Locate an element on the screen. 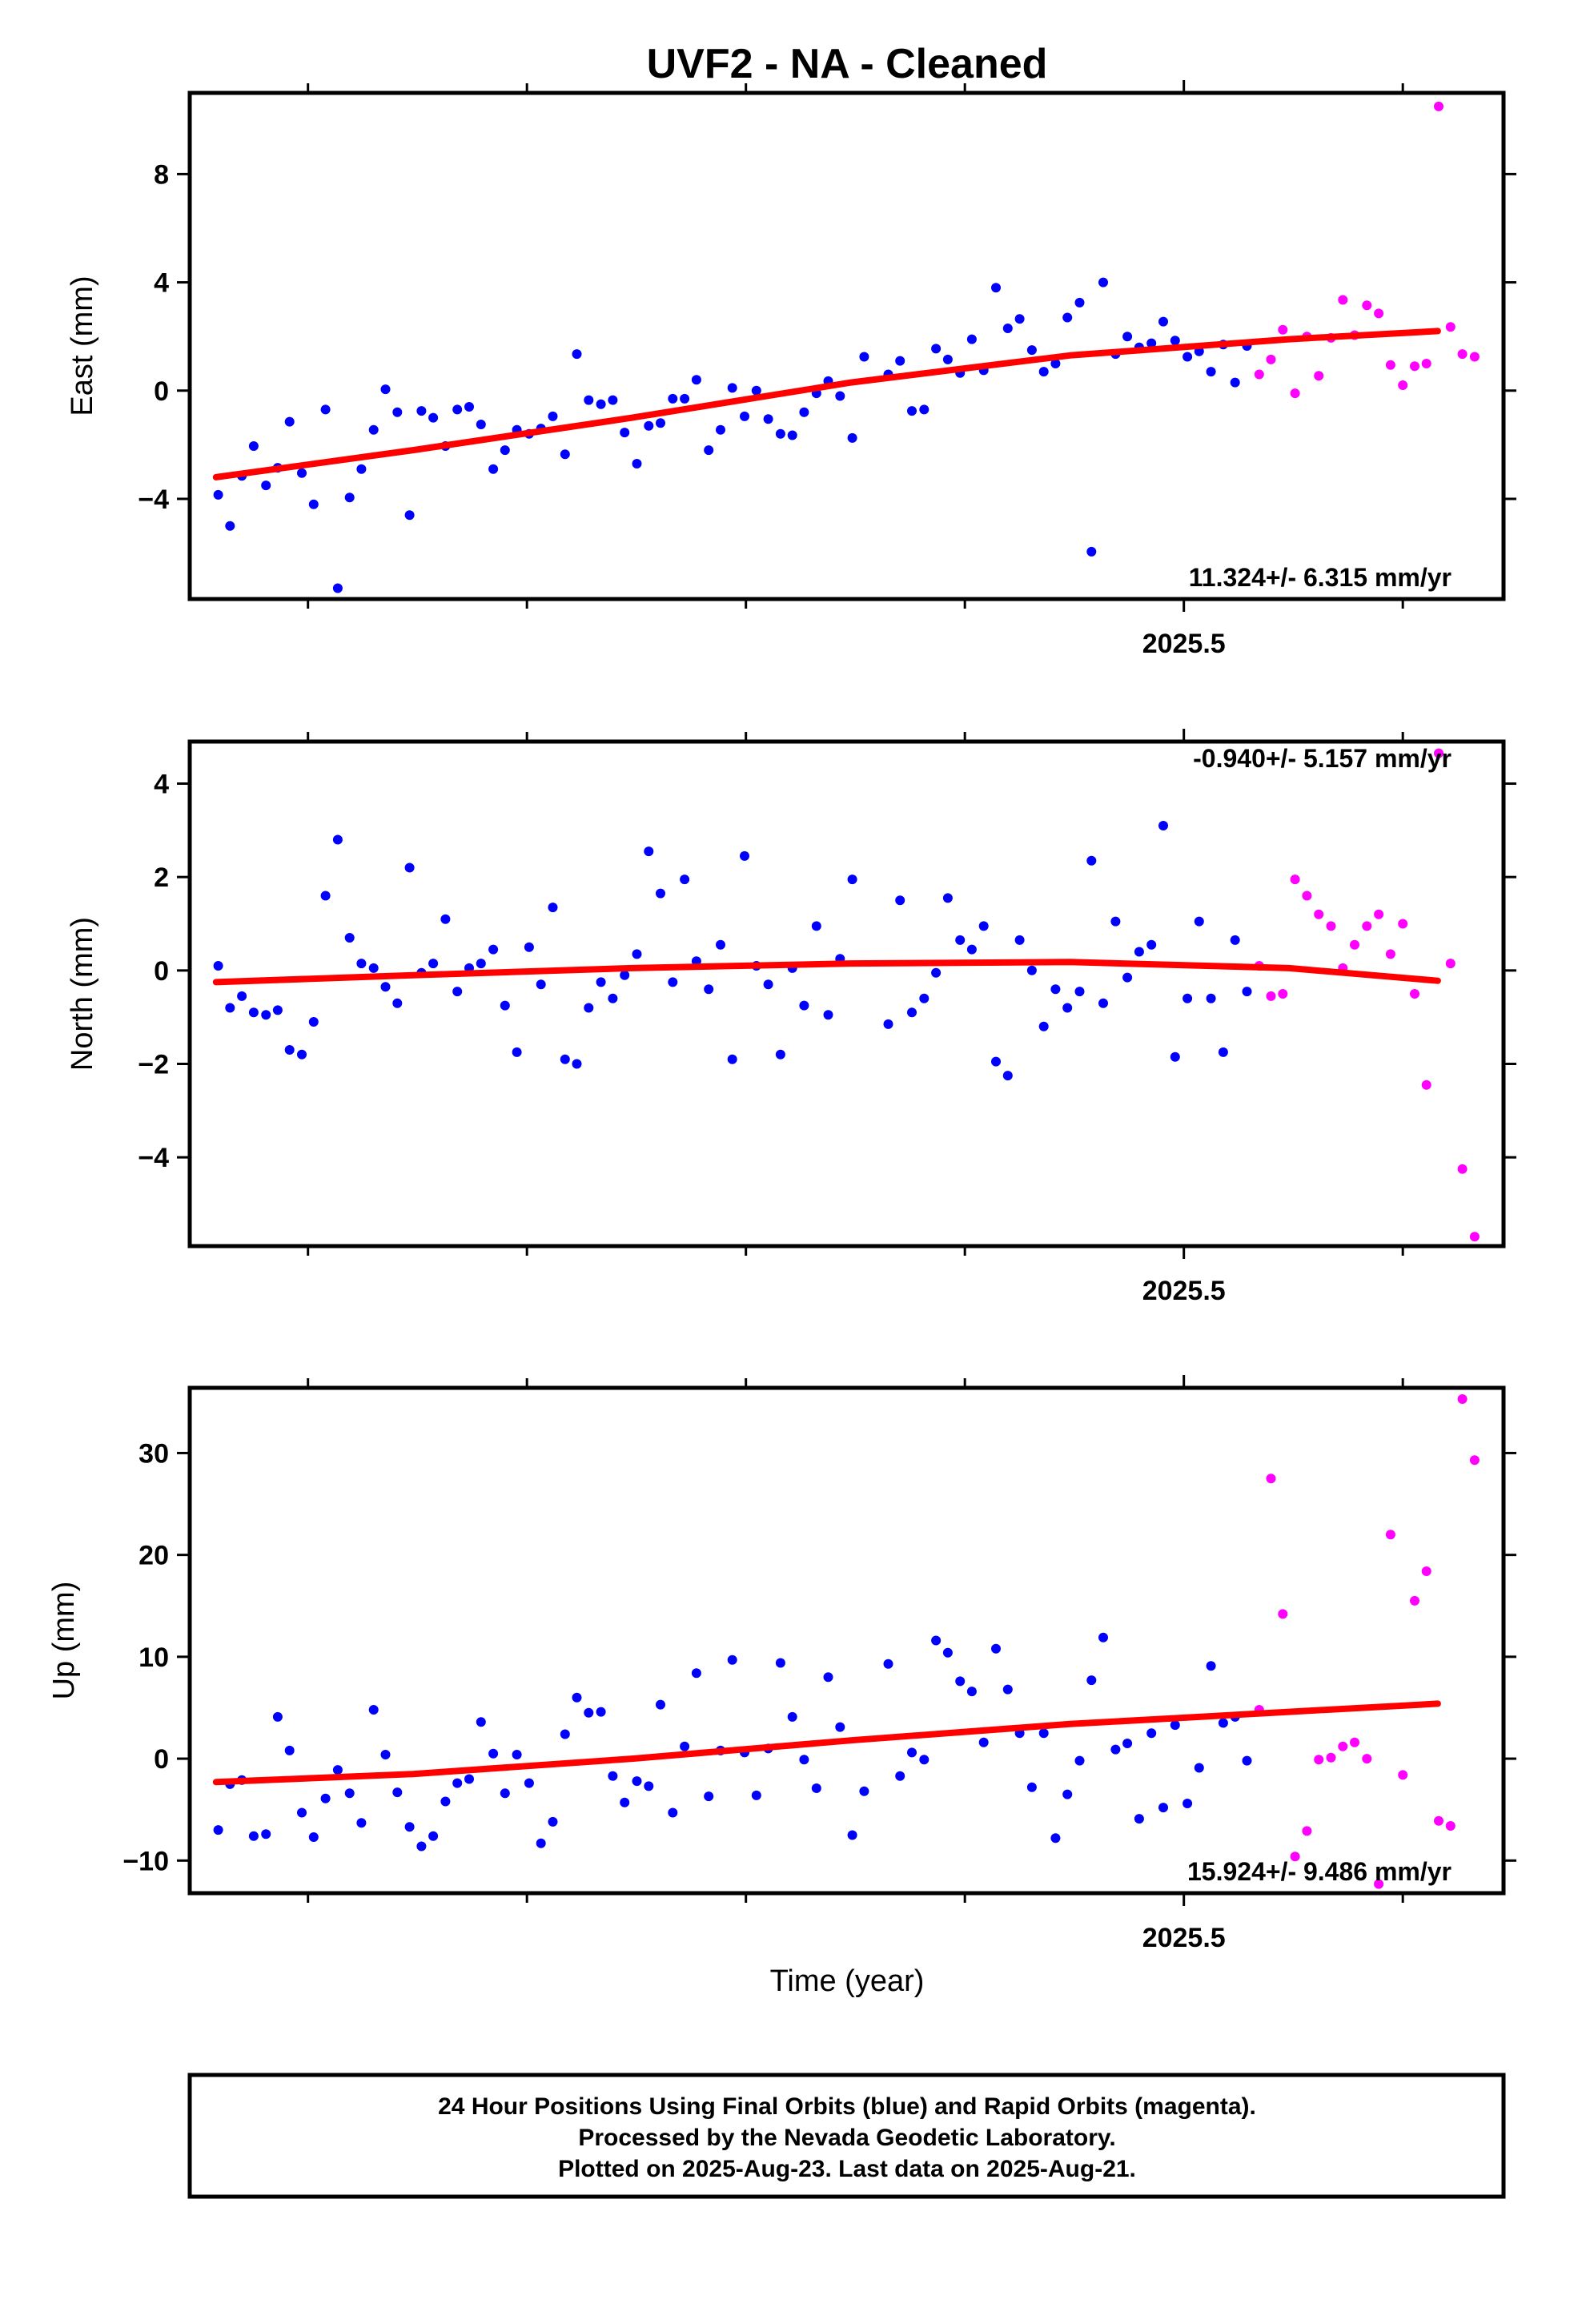  north-xtick-label: 2025.5 is located at coordinates (1184, 1291).